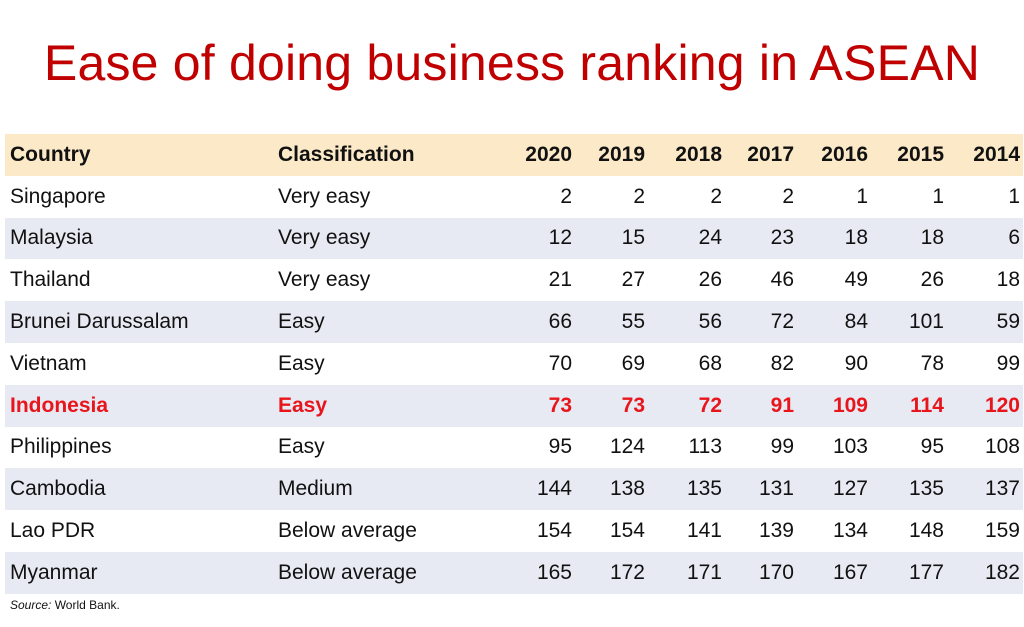 This screenshot has width=1024, height=627. I want to click on column-header-2019: 2019, so click(621, 154).